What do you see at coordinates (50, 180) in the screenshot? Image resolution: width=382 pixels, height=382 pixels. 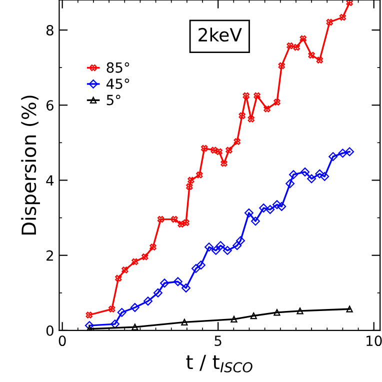 I see `y-tick-label: 4` at bounding box center [50, 180].